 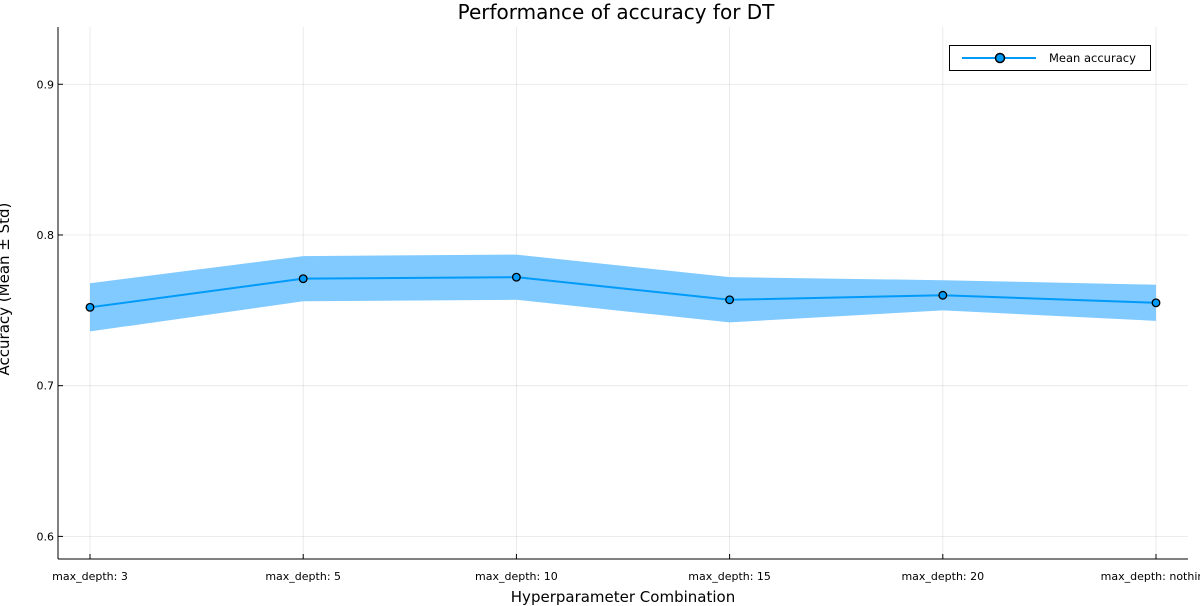 What do you see at coordinates (90, 576) in the screenshot?
I see `x-tick-label: max_depth: 3` at bounding box center [90, 576].